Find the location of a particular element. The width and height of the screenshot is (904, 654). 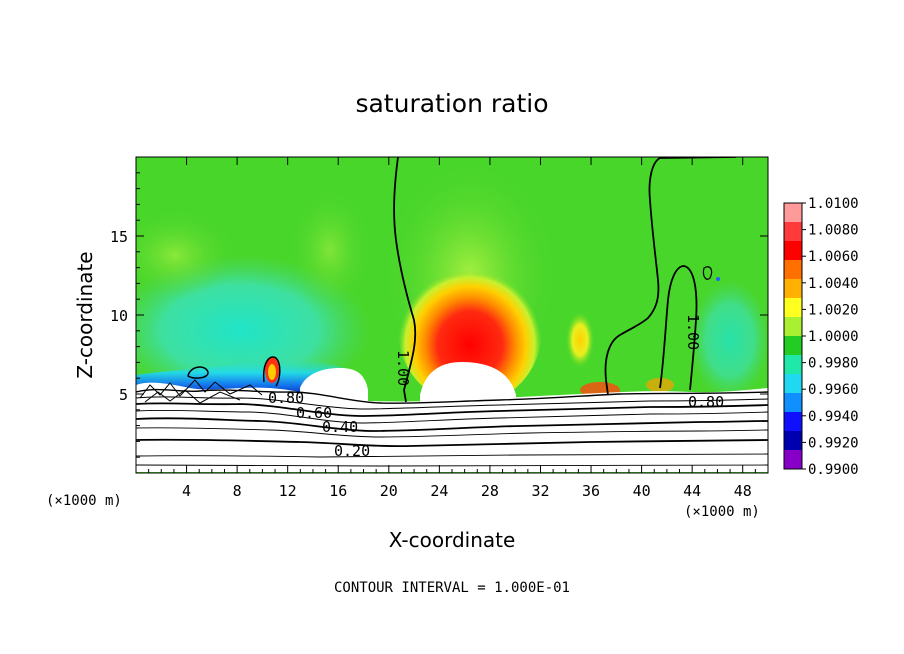

y-axis-label: Z-coordinate is located at coordinates (85, 314).